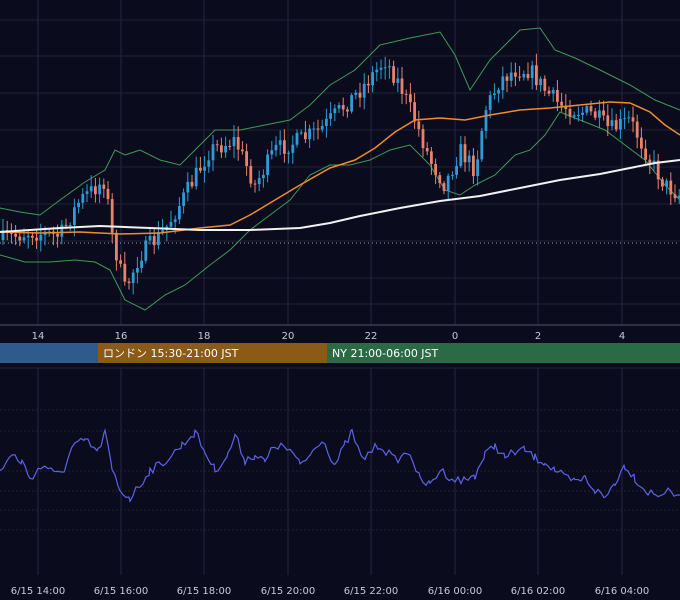 Image resolution: width=680 pixels, height=600 pixels. What do you see at coordinates (38, 336) in the screenshot?
I see `price-x-tick: 14` at bounding box center [38, 336].